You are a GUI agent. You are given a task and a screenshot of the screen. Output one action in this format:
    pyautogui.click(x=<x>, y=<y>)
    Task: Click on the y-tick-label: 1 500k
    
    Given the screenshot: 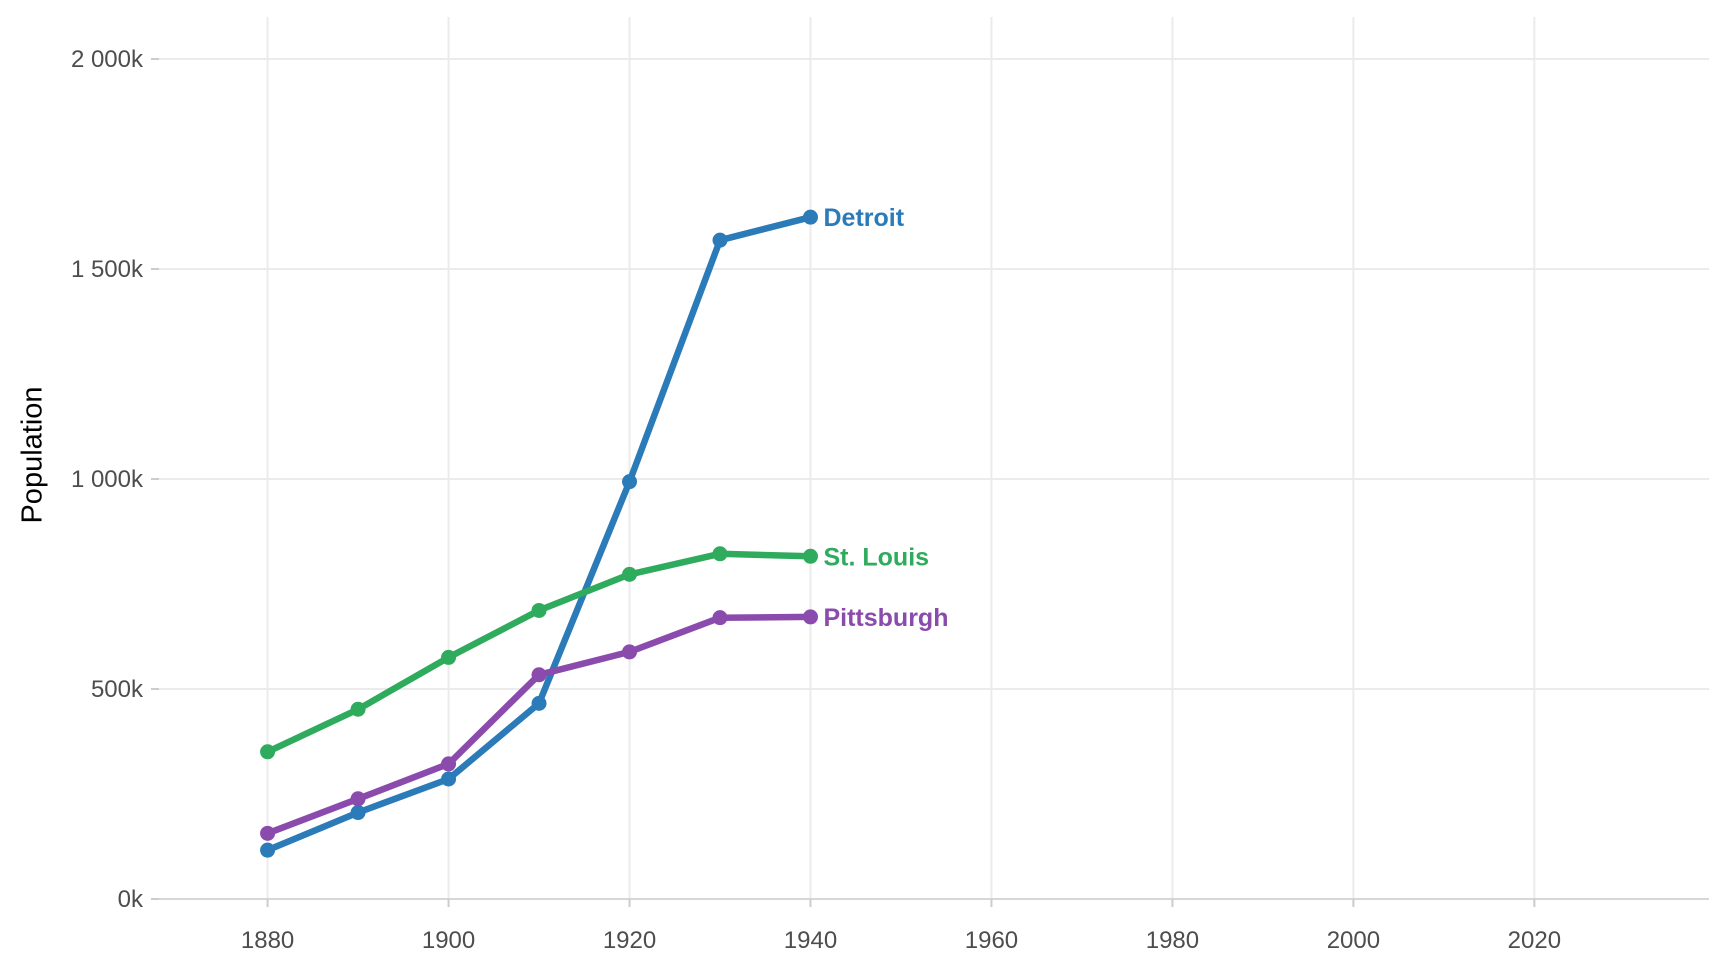 What is the action you would take?
    pyautogui.click(x=107, y=269)
    